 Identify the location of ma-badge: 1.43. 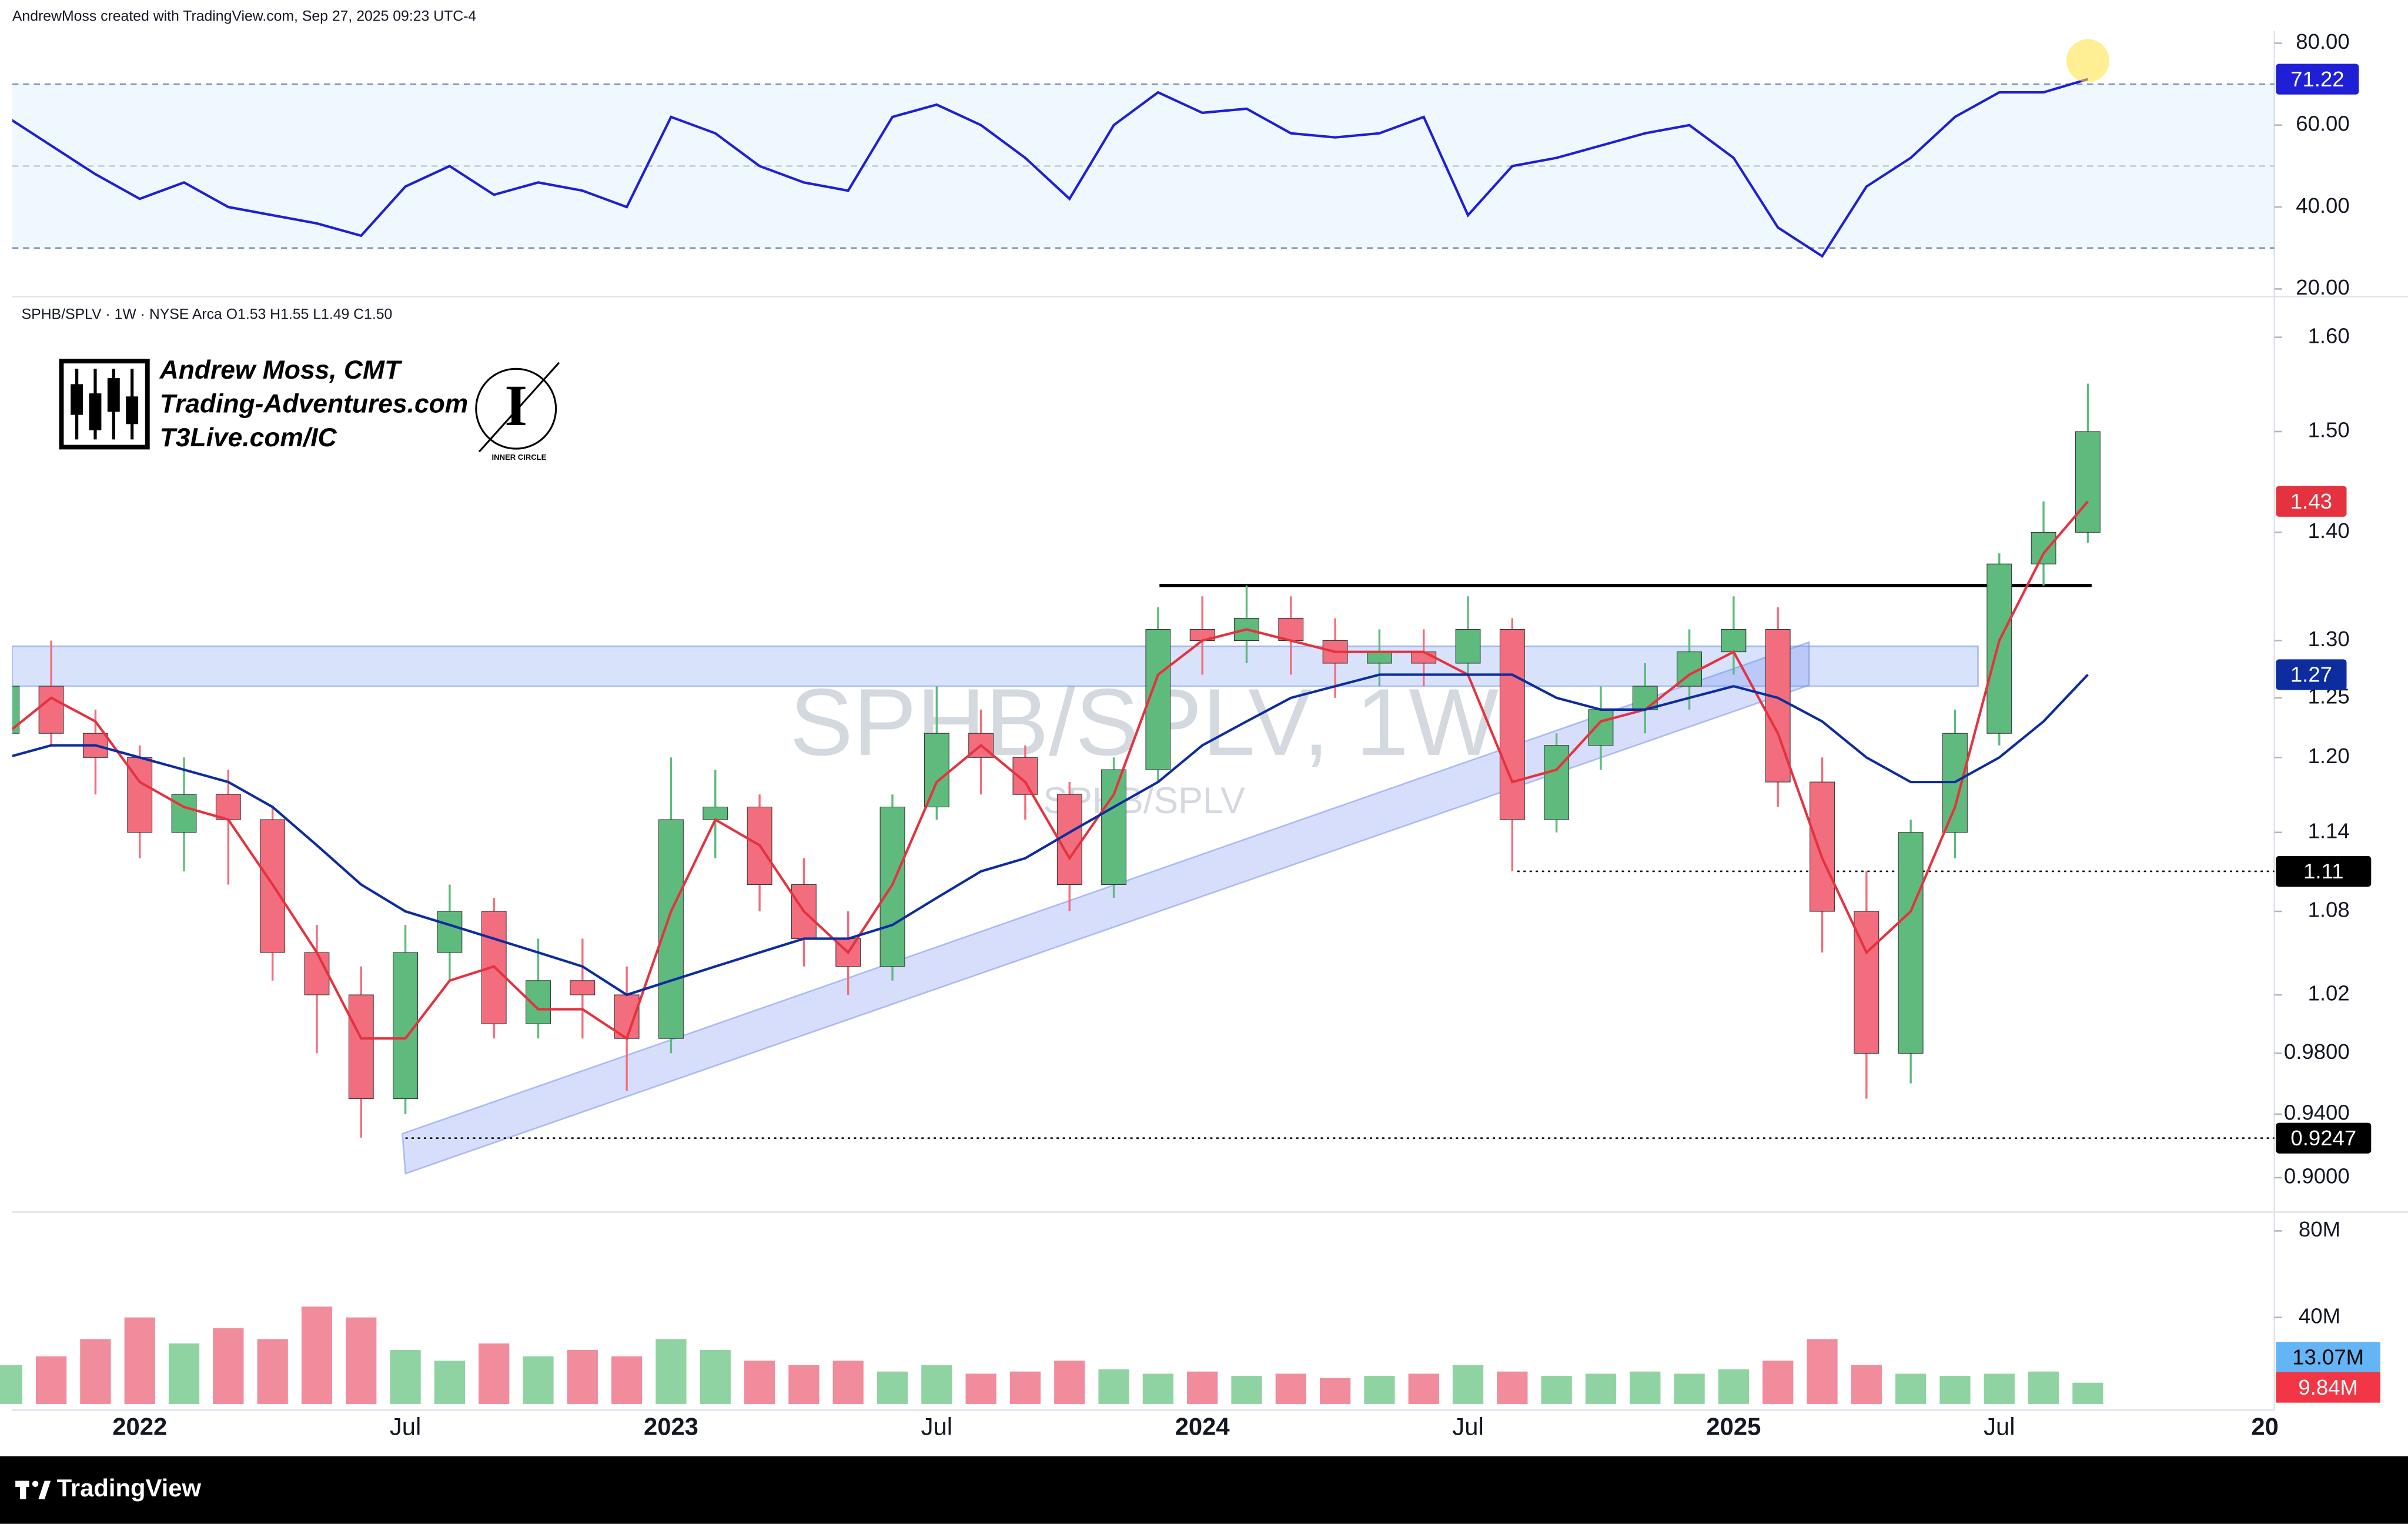
(2311, 501).